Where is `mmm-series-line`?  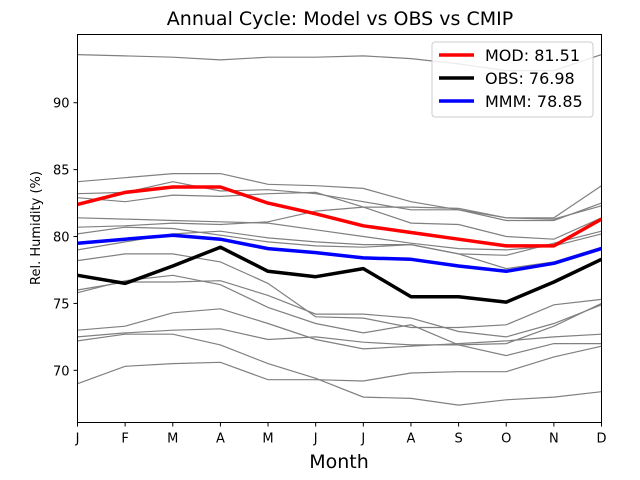
mmm-series-line is located at coordinates (340, 253).